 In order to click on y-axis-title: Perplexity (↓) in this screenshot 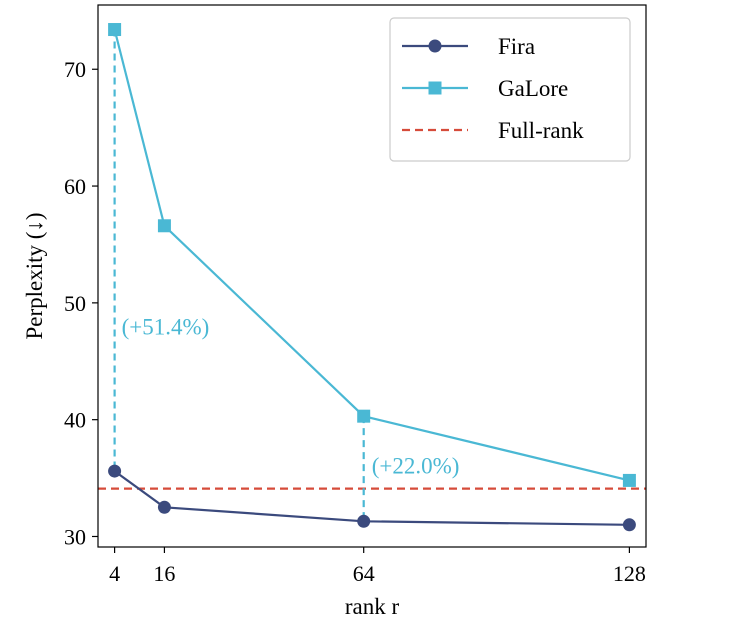, I will do `click(34, 275)`.